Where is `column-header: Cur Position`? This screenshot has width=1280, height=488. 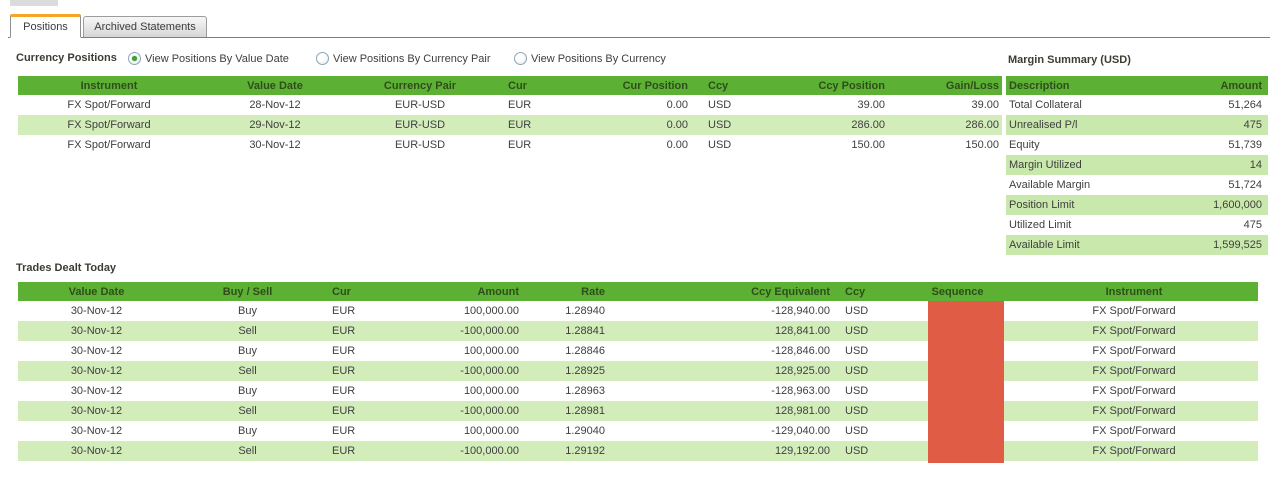 column-header: Cur Position is located at coordinates (632, 85).